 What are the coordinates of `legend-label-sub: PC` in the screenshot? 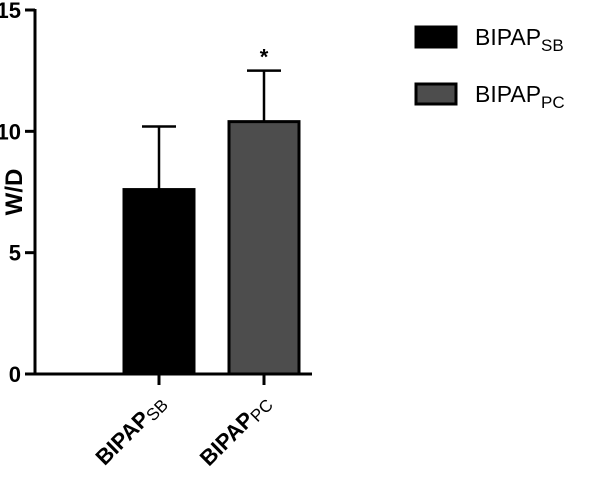 It's located at (553, 102).